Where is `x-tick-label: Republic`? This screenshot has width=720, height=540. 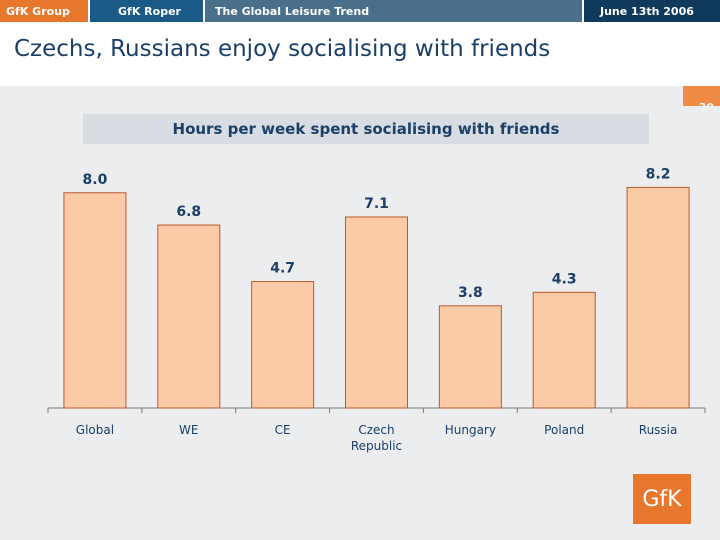
x-tick-label: Republic is located at coordinates (376, 446).